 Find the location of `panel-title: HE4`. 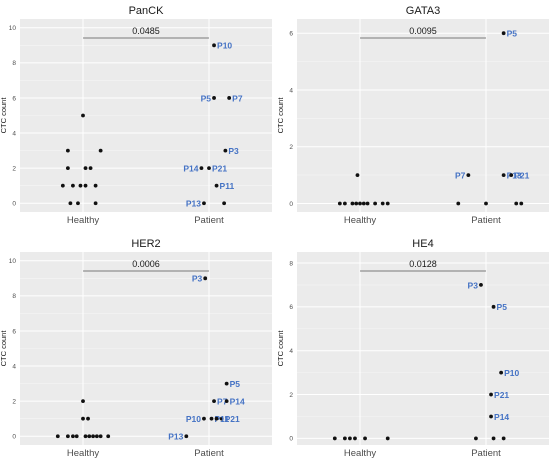

panel-title: HE4 is located at coordinates (422, 244).